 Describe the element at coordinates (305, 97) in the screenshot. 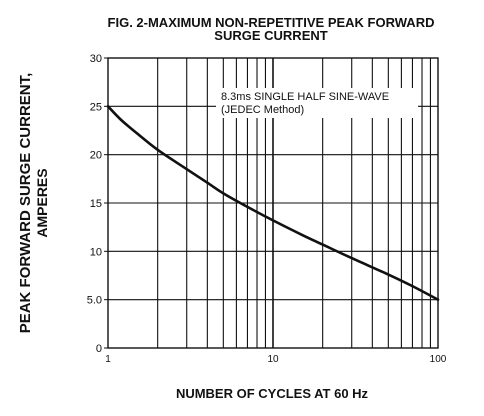

I see `annotation-line: 8.3ms SINGLE HALF SINE-WAVE` at that location.